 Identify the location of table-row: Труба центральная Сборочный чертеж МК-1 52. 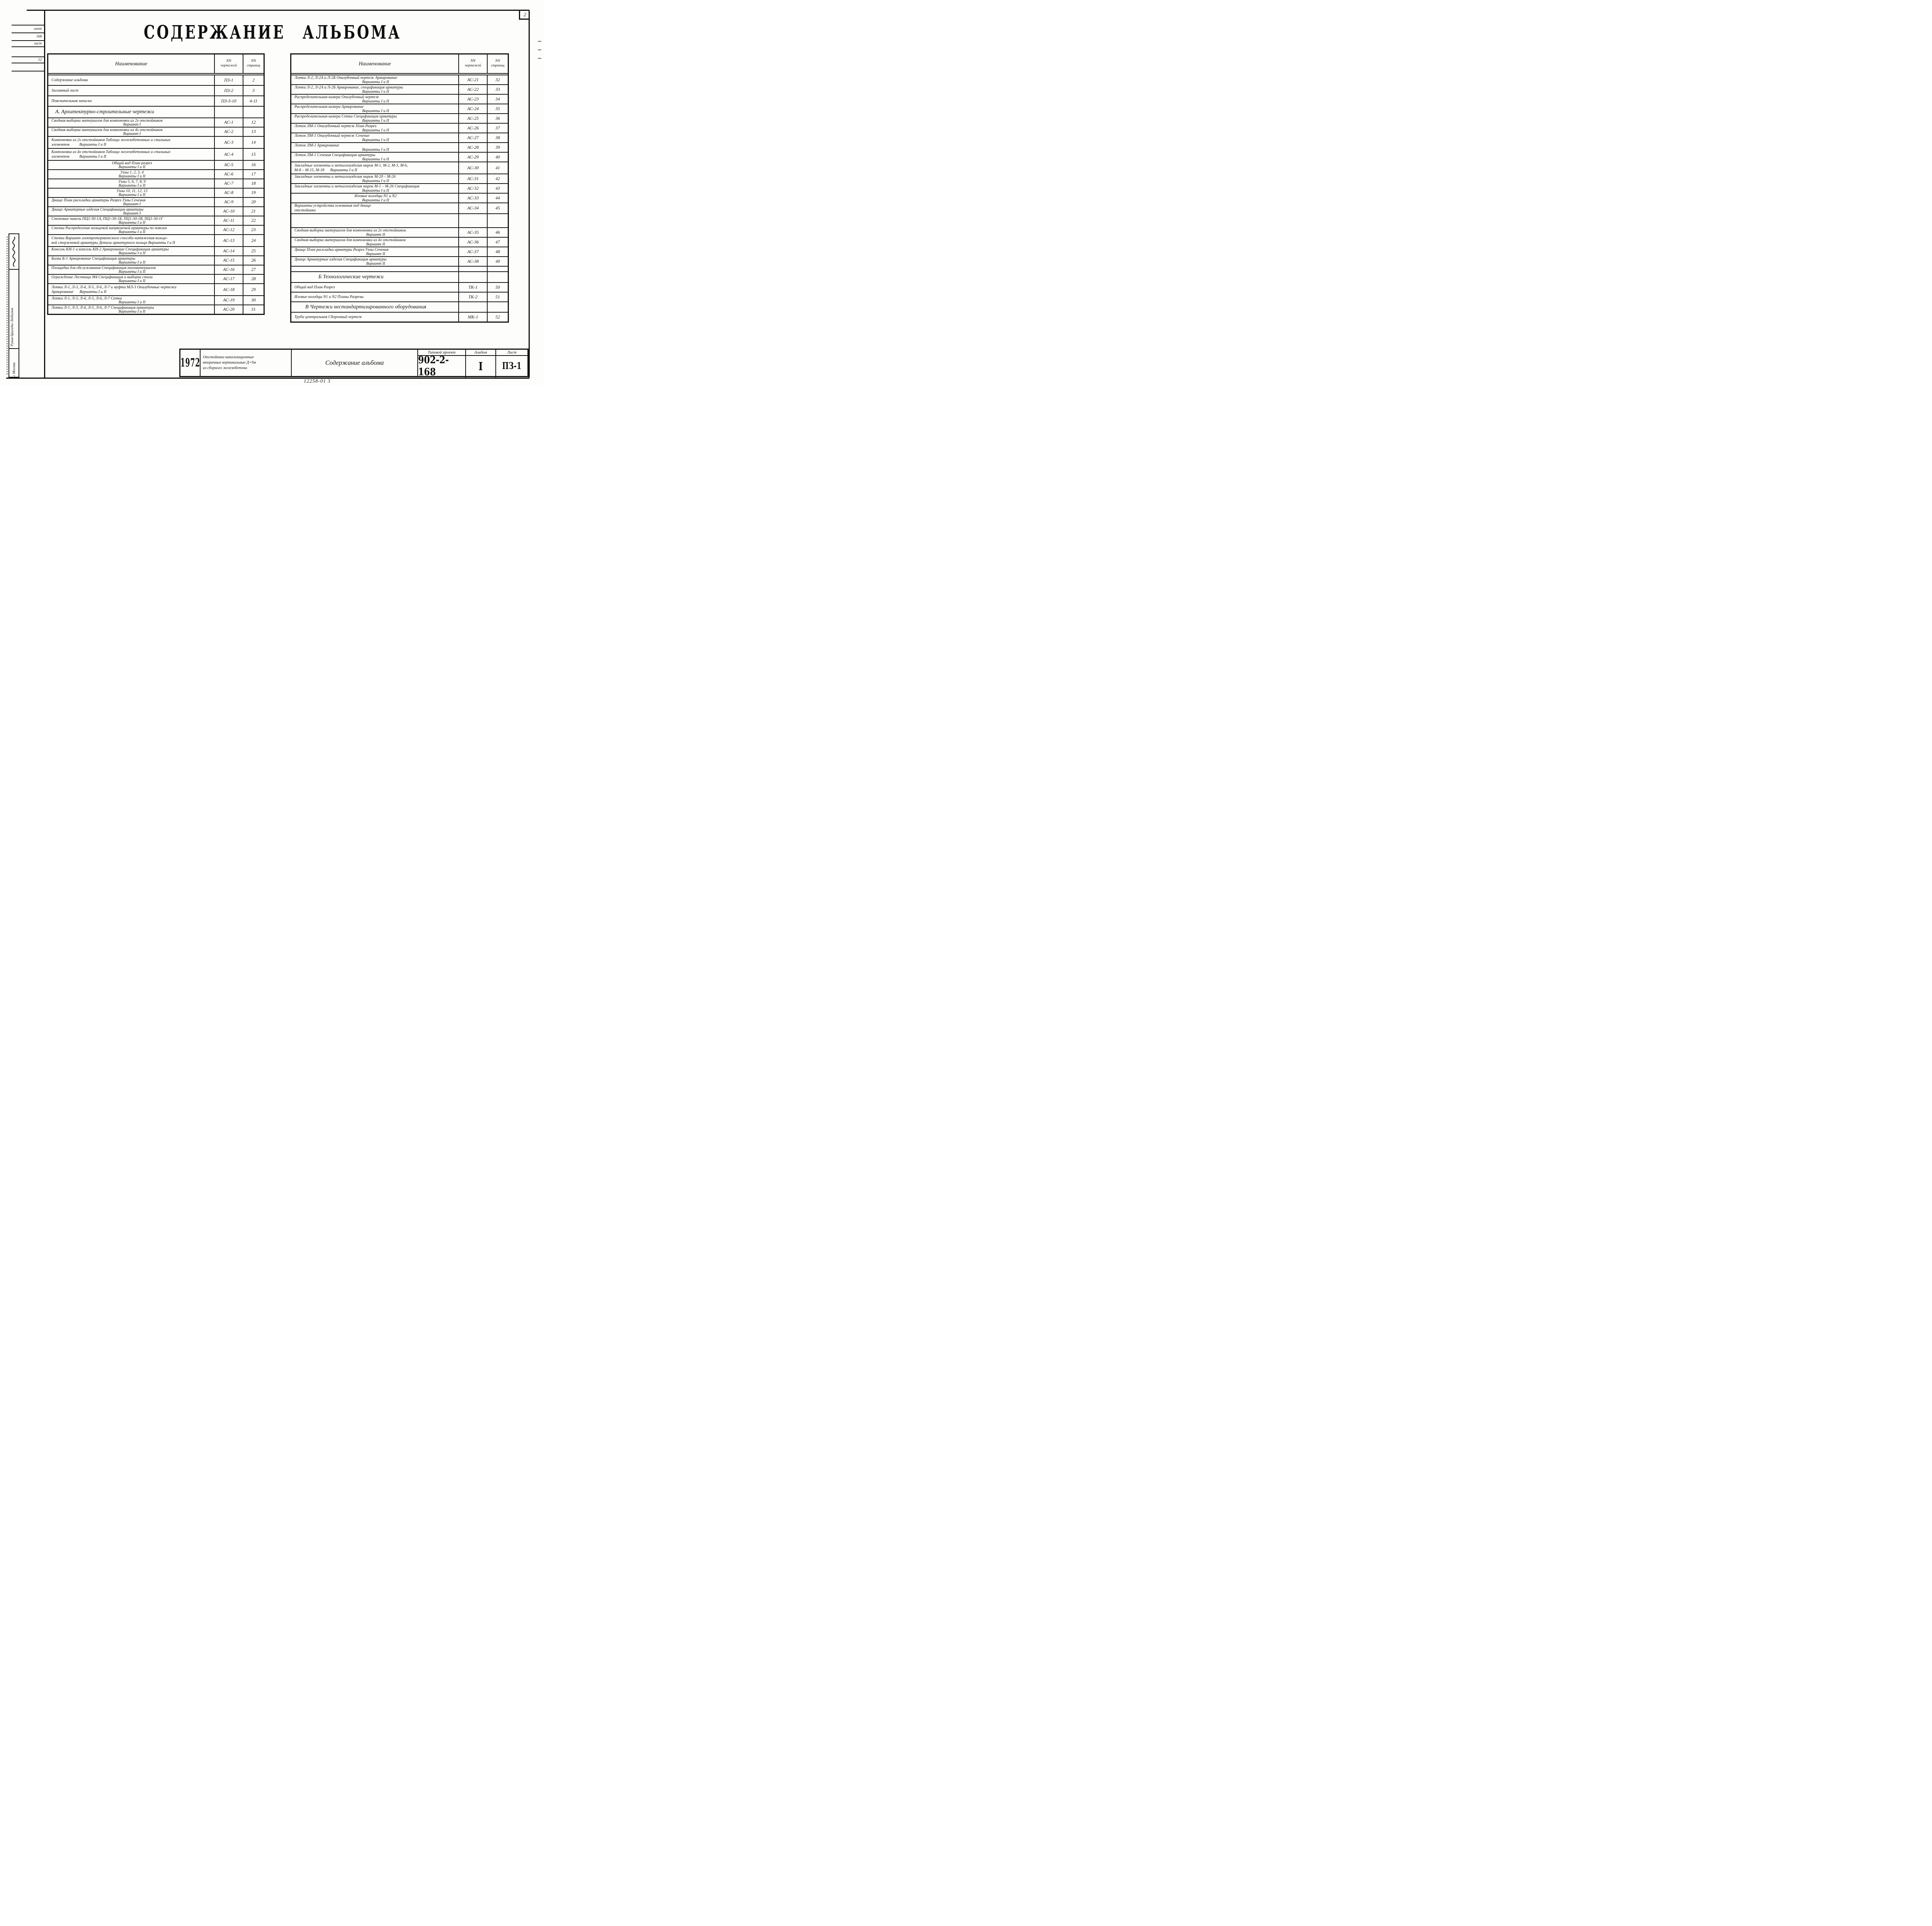
(400, 317).